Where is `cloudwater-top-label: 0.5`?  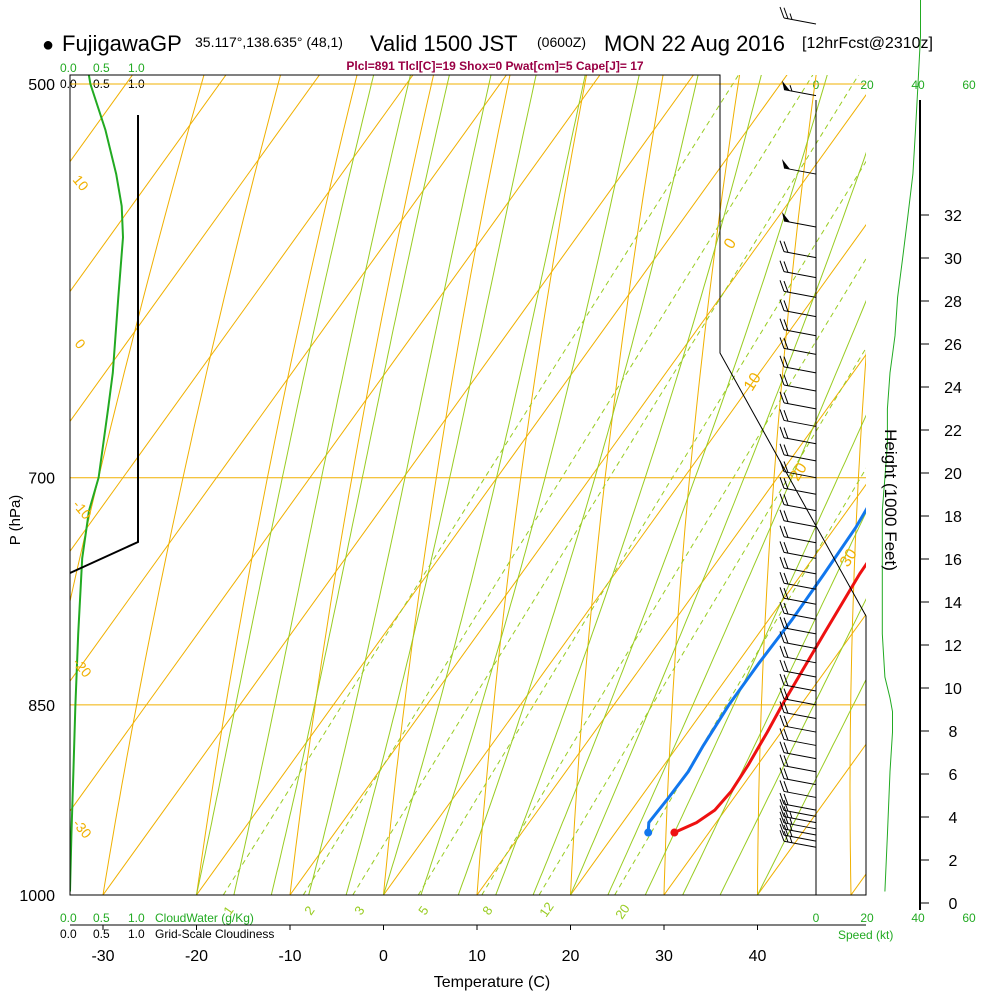 cloudwater-top-label: 0.5 is located at coordinates (101, 68).